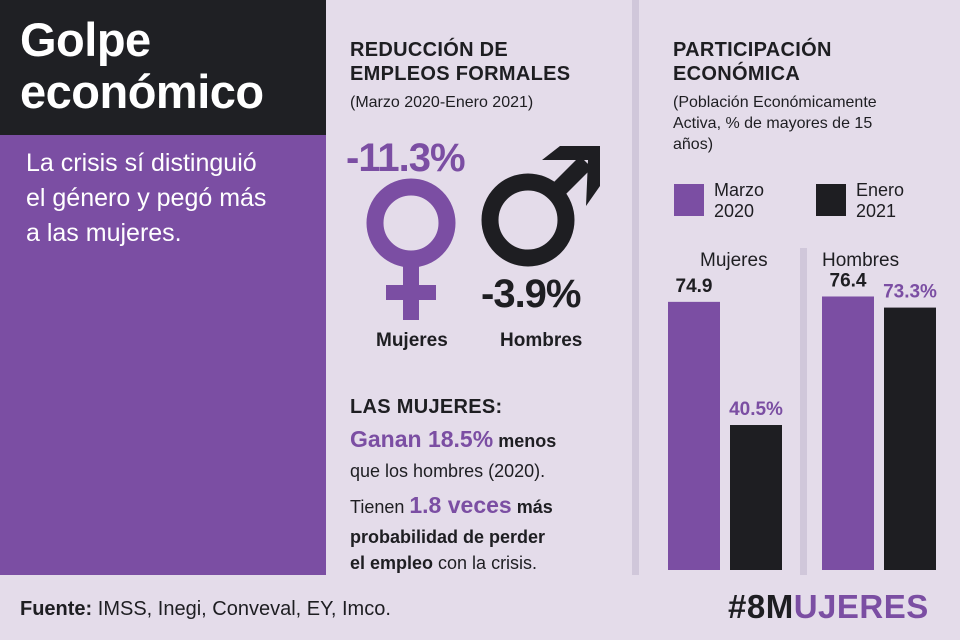 The width and height of the screenshot is (960, 640). What do you see at coordinates (693, 144) in the screenshot?
I see `participation-subtitle-line: años)` at bounding box center [693, 144].